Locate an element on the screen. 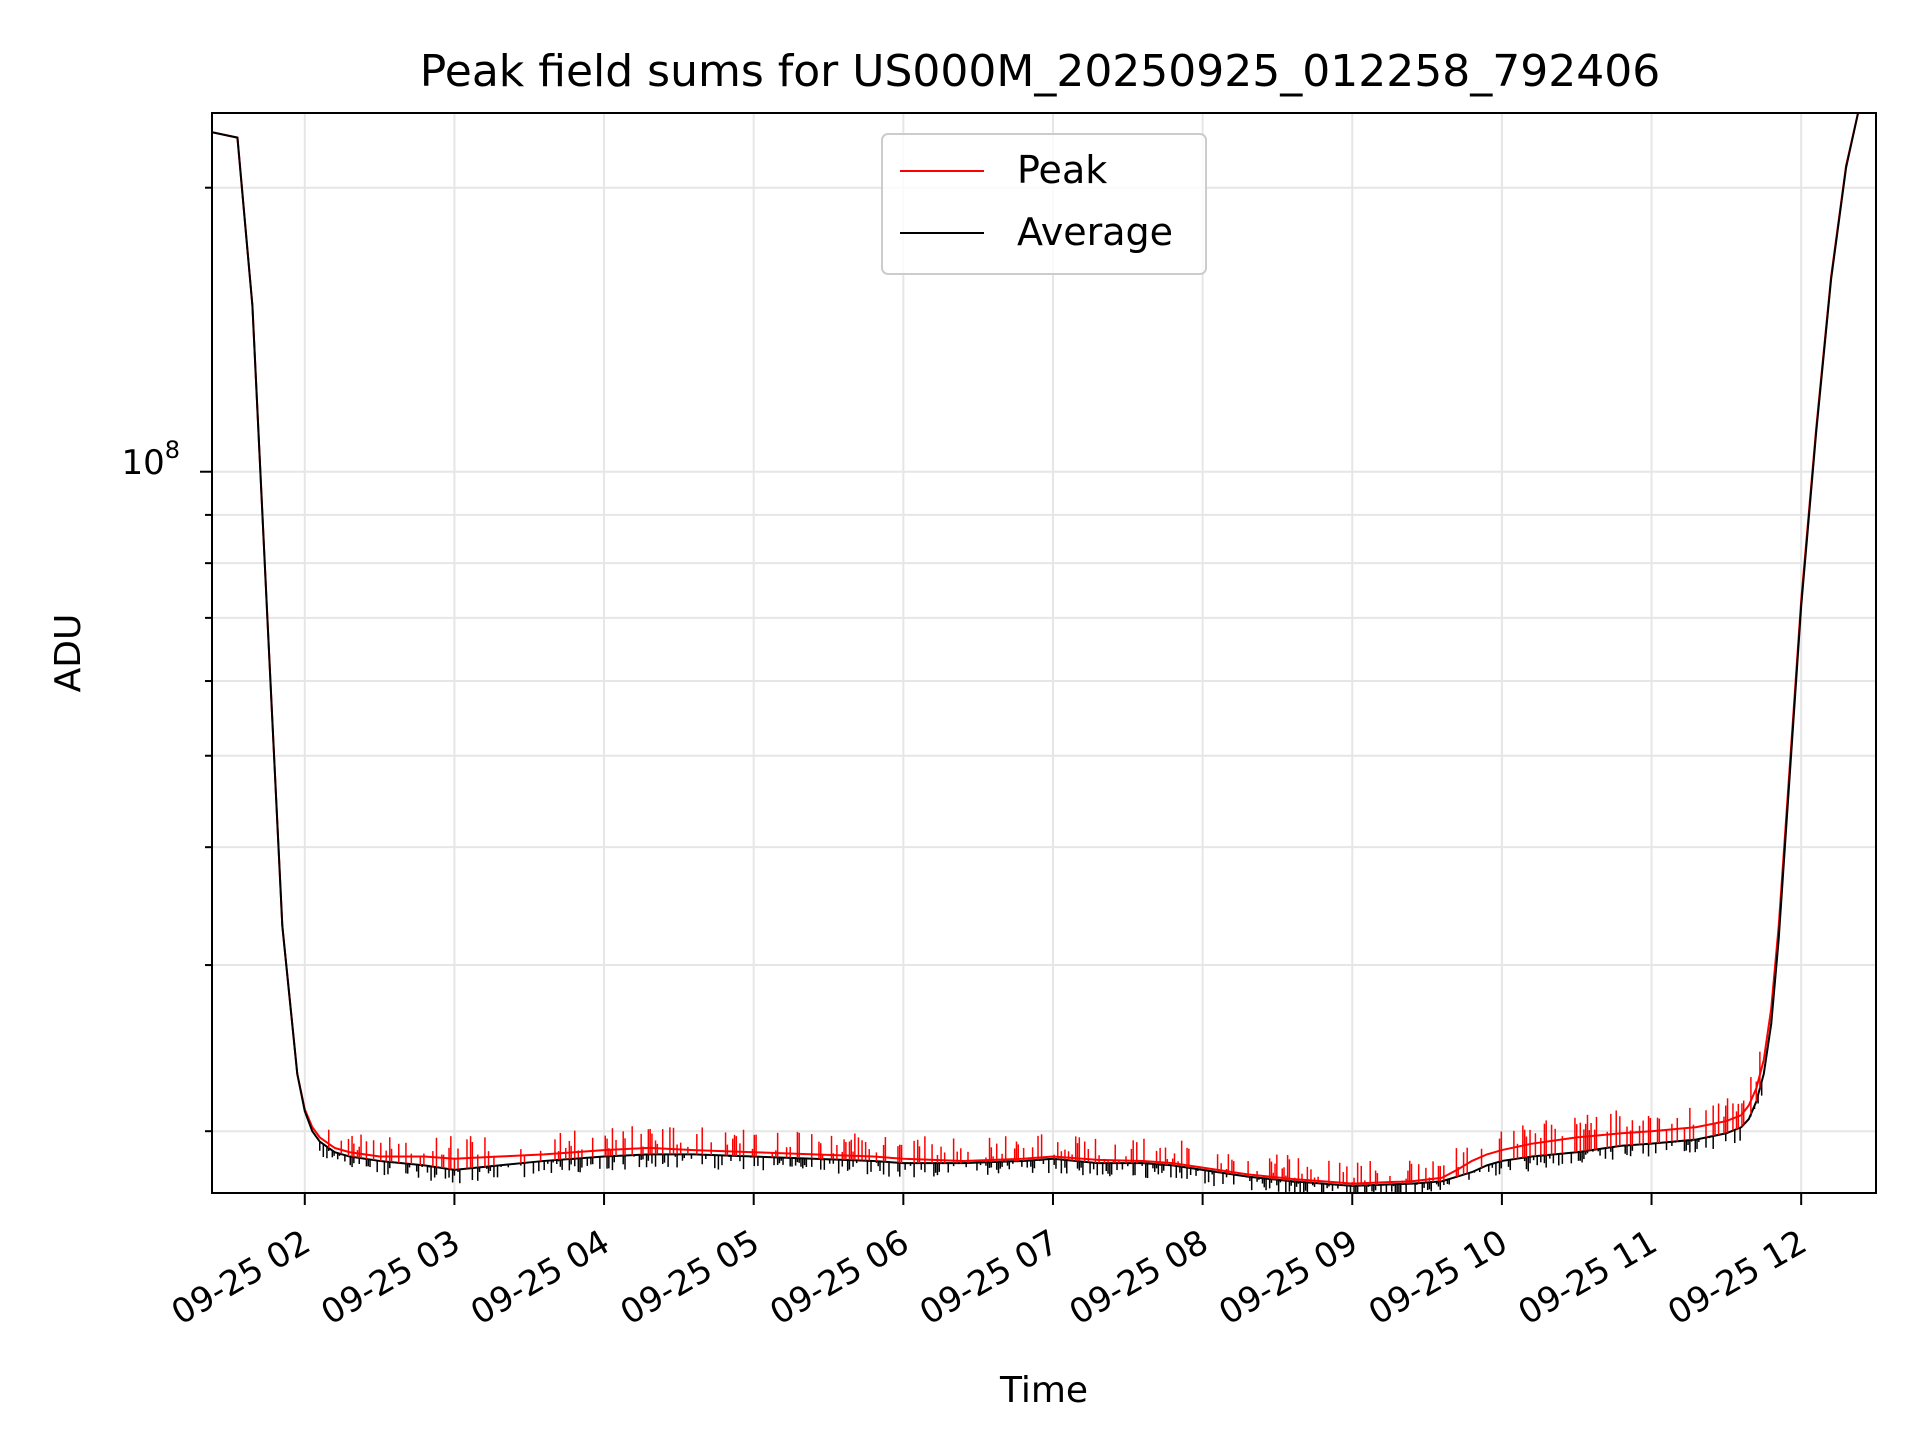 The height and width of the screenshot is (1440, 1920). y-tick-exponent: 8 is located at coordinates (172, 450).